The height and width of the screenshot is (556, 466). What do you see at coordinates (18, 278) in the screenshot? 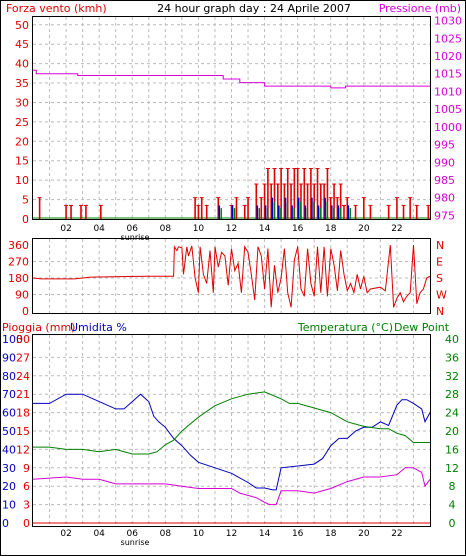
I see `direction-tick-label: 180` at bounding box center [18, 278].